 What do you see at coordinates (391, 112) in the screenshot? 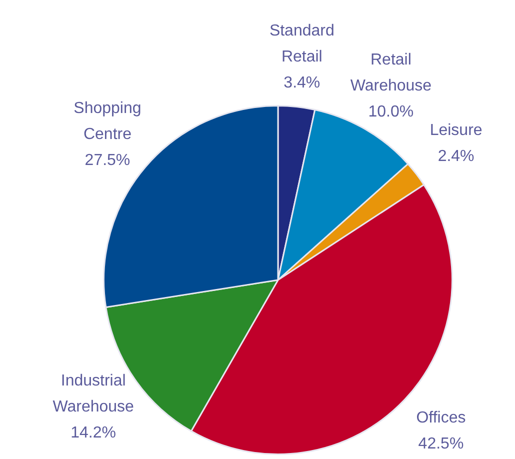
I see `data-label: 10.0%` at bounding box center [391, 112].